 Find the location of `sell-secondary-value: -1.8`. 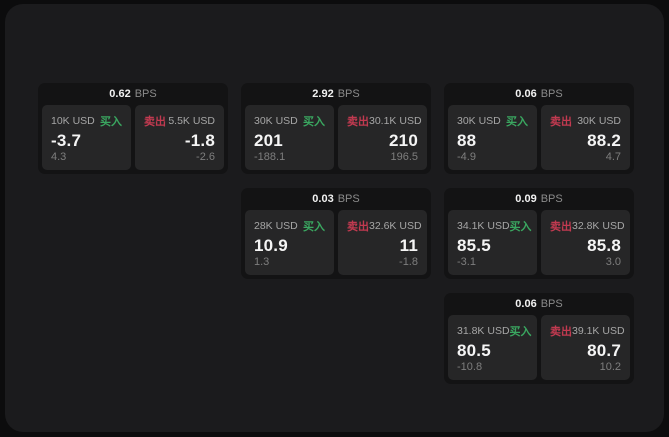

sell-secondary-value: -1.8 is located at coordinates (408, 262).